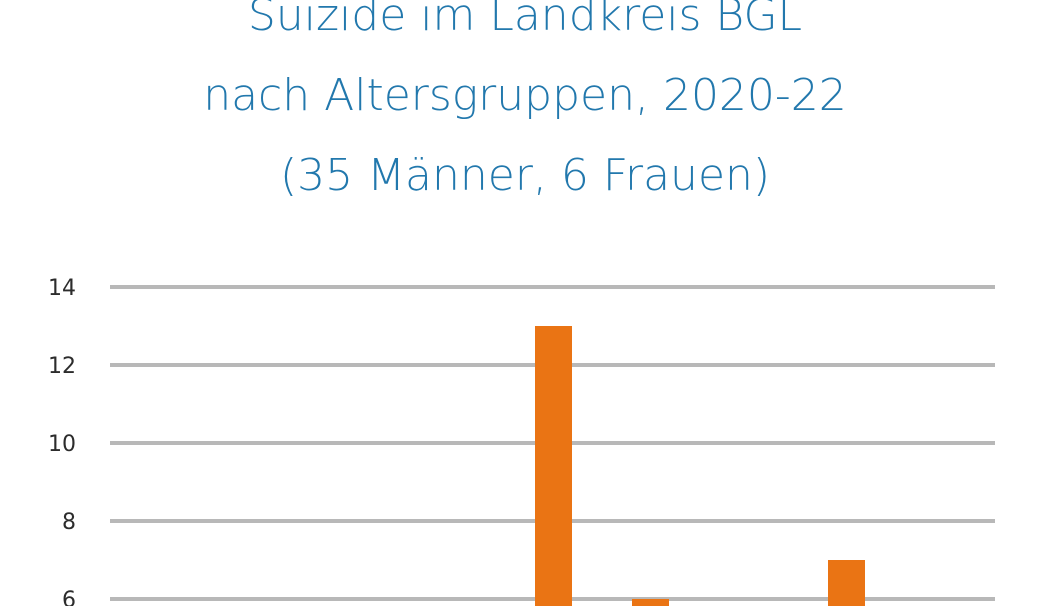 This screenshot has height=606, width=1050. Describe the element at coordinates (62, 288) in the screenshot. I see `y-tick-label: 14` at that location.